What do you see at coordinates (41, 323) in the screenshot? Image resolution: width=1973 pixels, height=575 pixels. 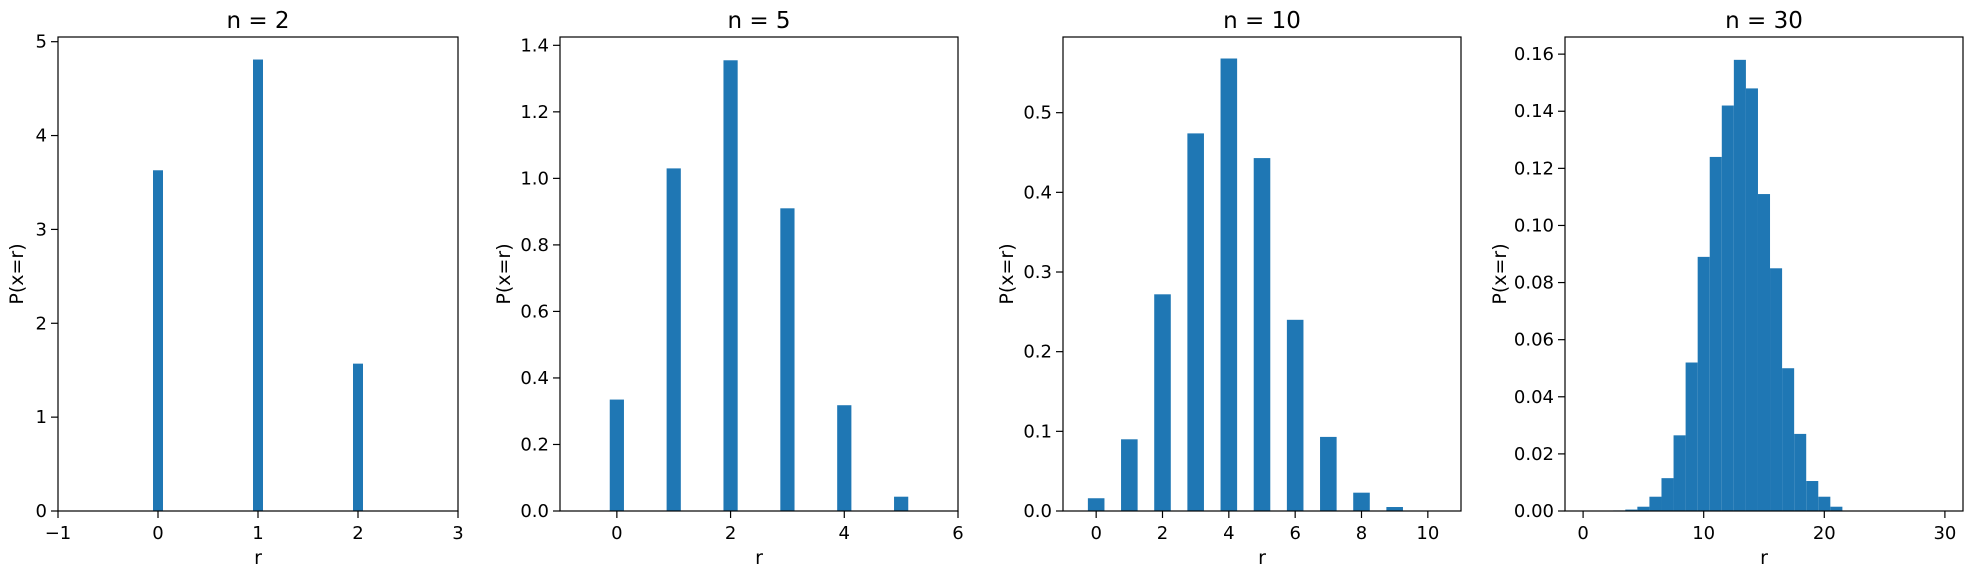 I see `y-tick-label: 2` at bounding box center [41, 323].